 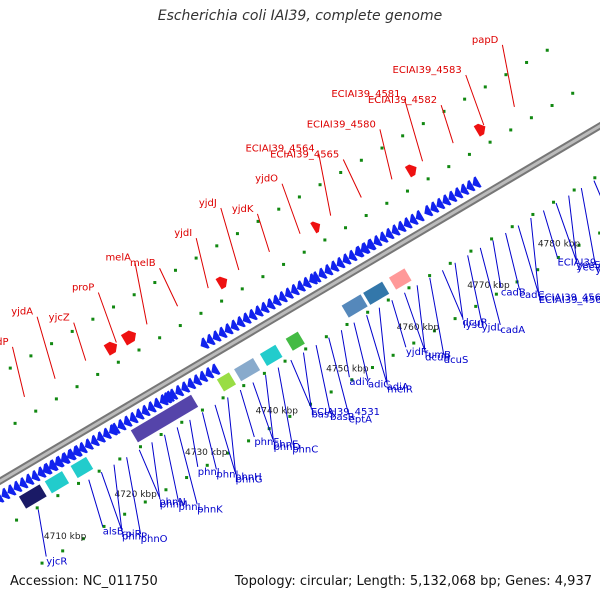 I want to click on bottom-gene-label: eptA, so click(x=360, y=420).